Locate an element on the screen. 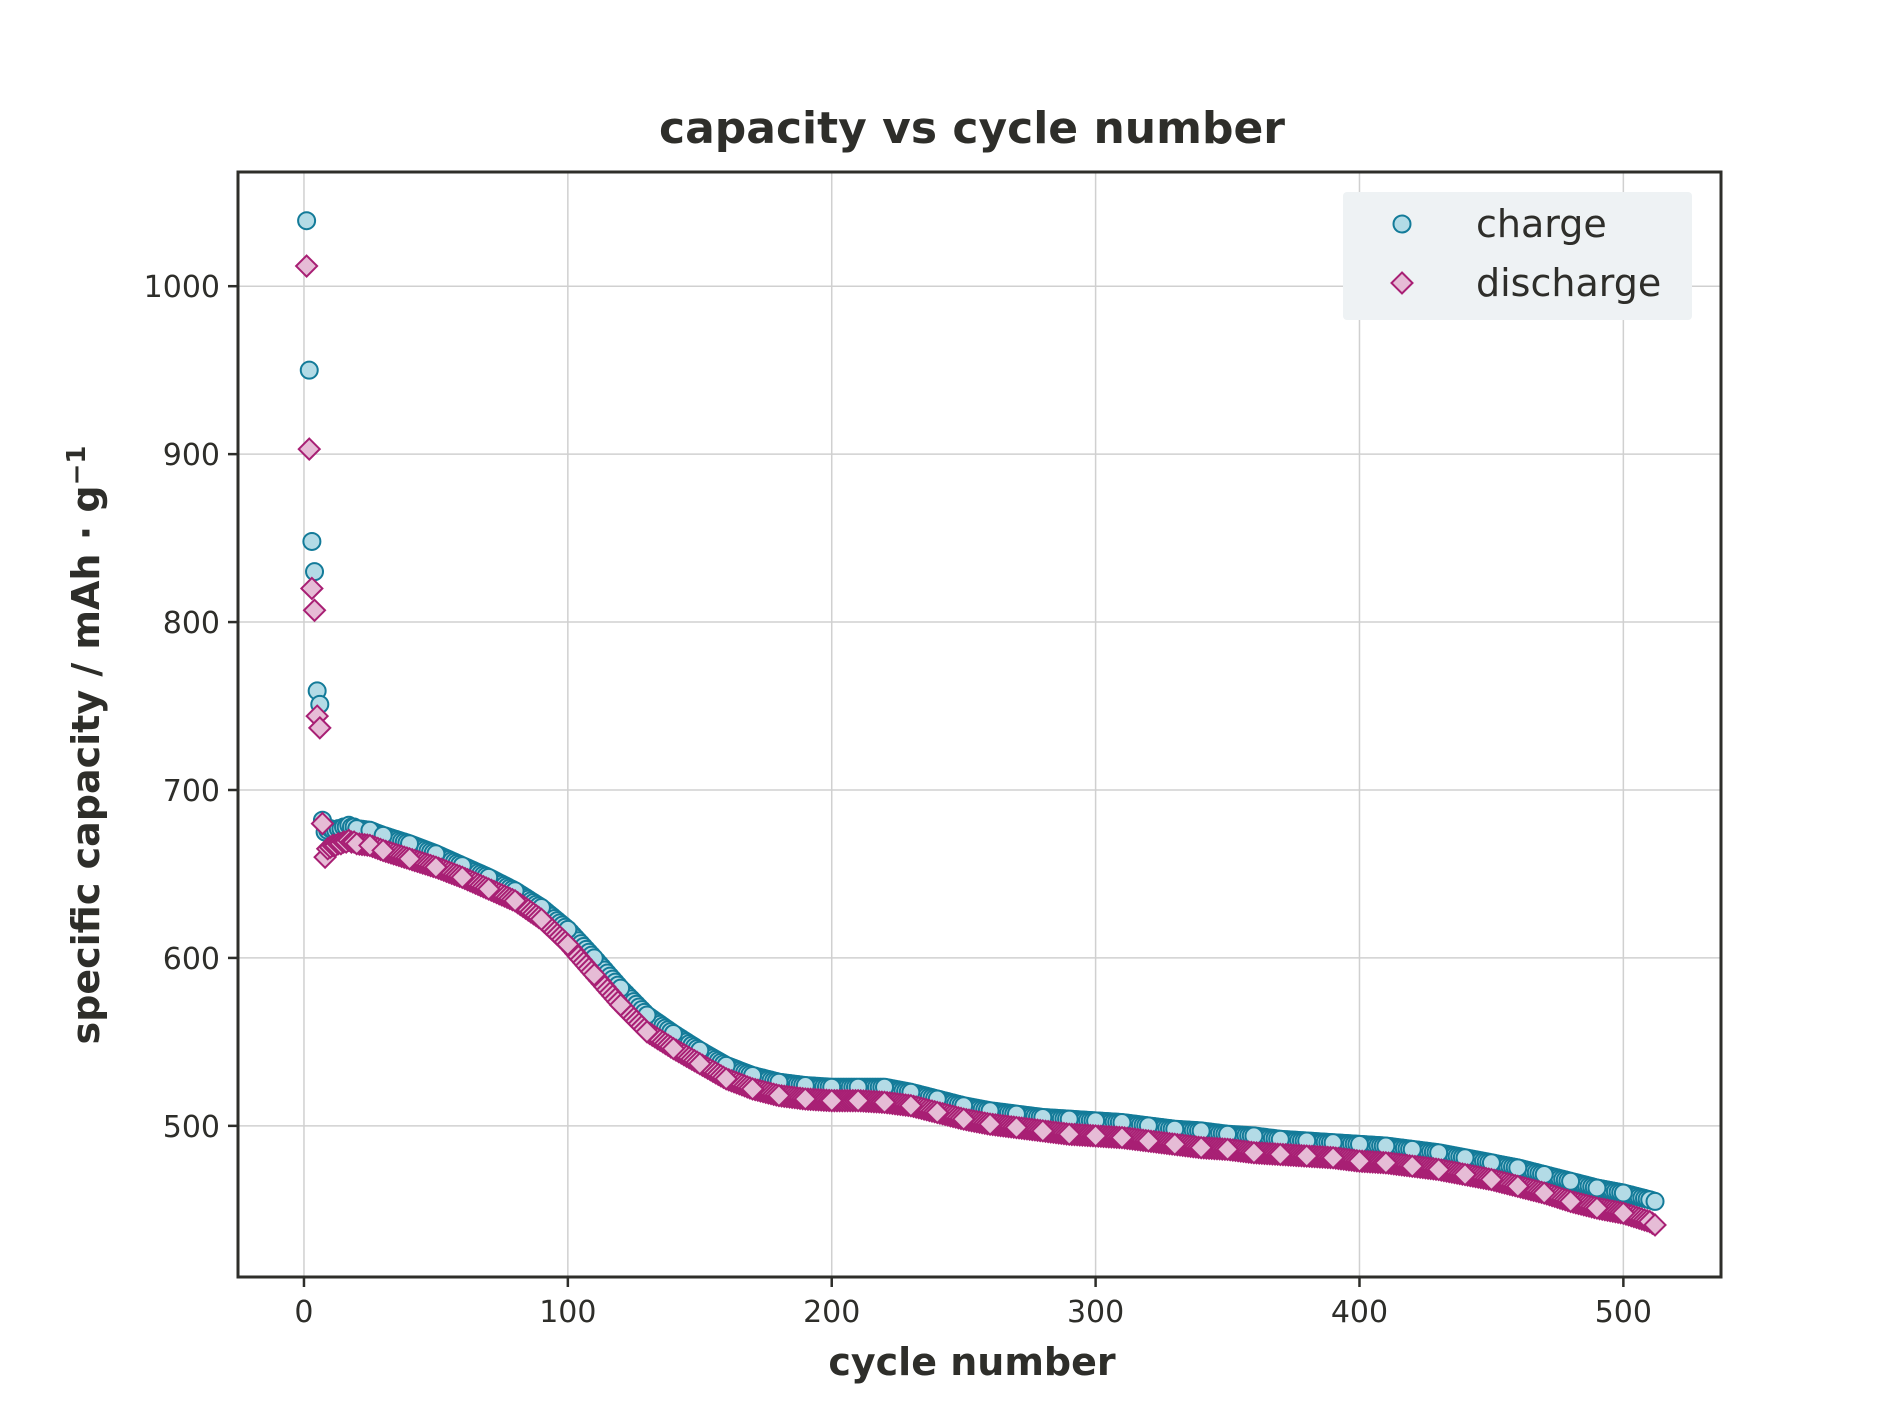 The image size is (1889, 1417). y-axis-label-superscript: −1 is located at coordinates (77, 466).